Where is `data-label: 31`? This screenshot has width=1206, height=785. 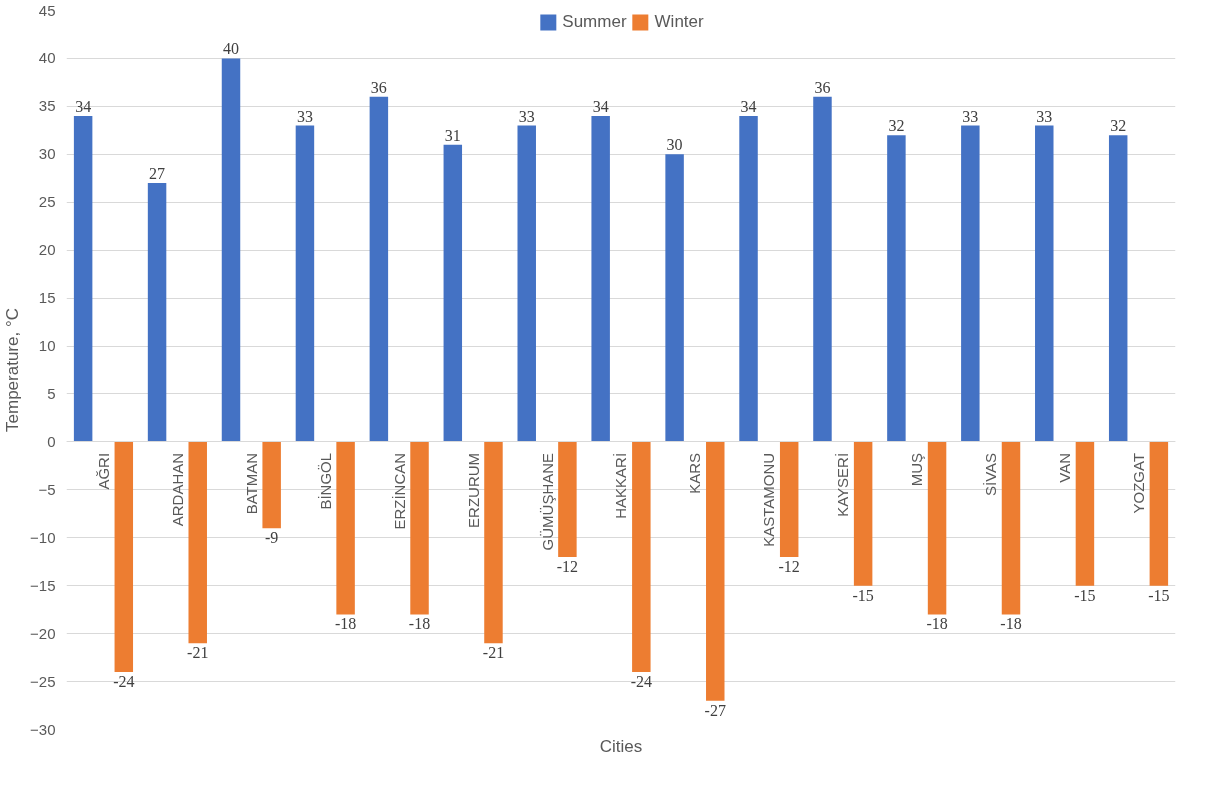 data-label: 31 is located at coordinates (452, 135).